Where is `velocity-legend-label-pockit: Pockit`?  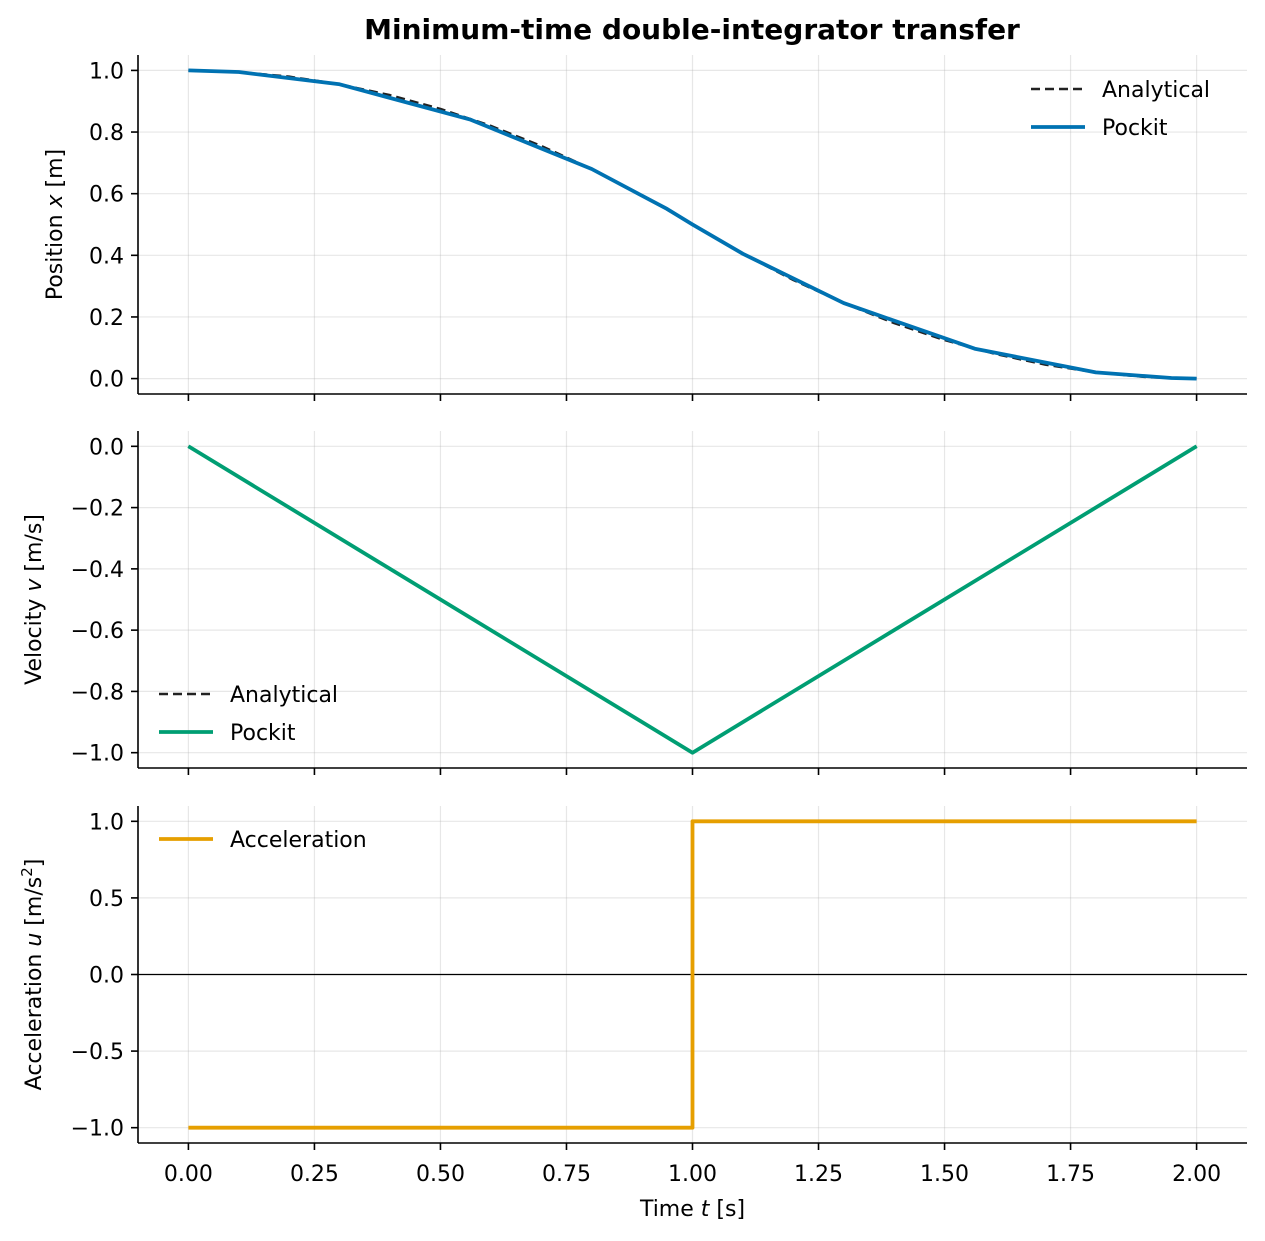
velocity-legend-label-pockit: Pockit is located at coordinates (263, 733).